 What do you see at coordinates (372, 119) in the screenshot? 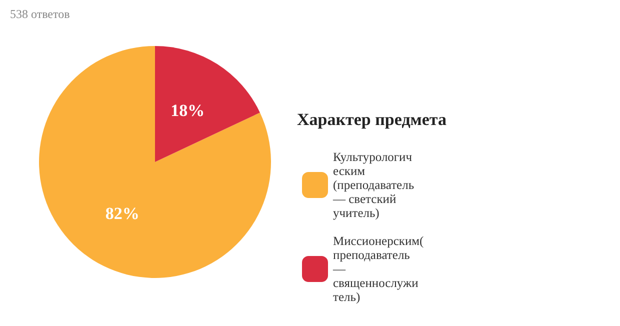
I see `legend-title: Характер предмета` at bounding box center [372, 119].